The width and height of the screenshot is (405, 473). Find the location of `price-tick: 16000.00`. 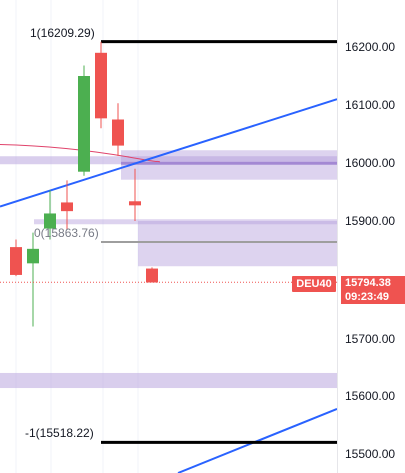

price-tick: 16000.00 is located at coordinates (370, 163).